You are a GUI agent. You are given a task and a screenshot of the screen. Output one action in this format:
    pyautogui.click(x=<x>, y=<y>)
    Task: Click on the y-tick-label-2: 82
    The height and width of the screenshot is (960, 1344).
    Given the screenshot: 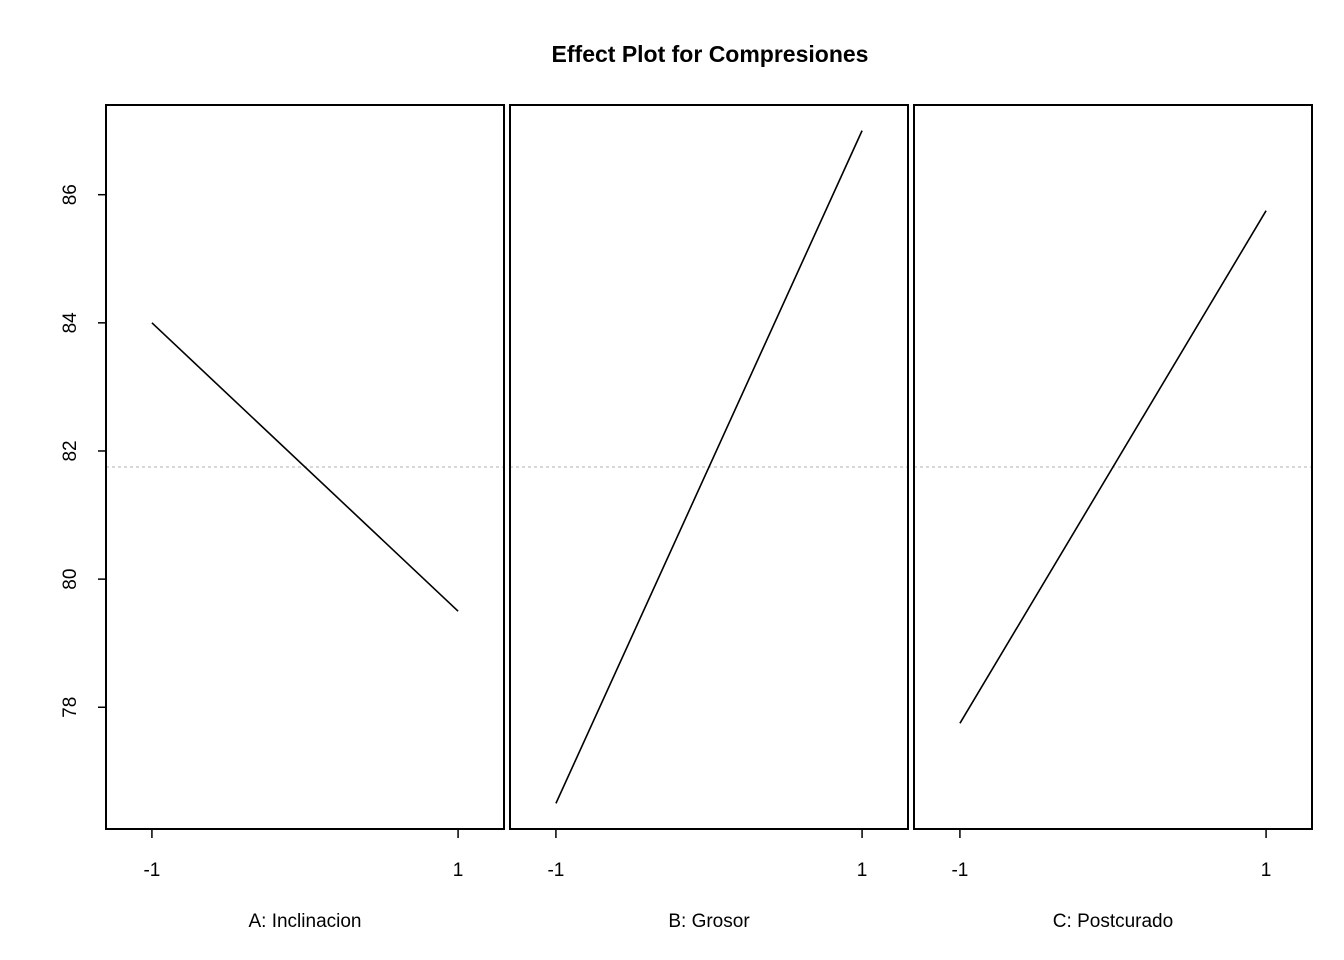 What is the action you would take?
    pyautogui.click(x=70, y=450)
    